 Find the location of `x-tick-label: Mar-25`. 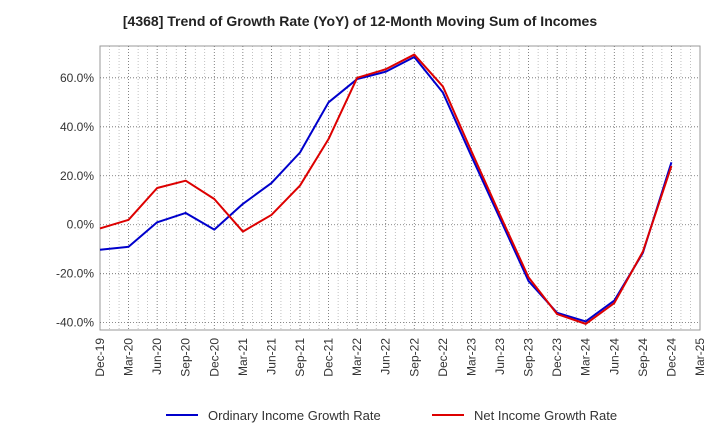

x-tick-label: Mar-25 is located at coordinates (700, 357).